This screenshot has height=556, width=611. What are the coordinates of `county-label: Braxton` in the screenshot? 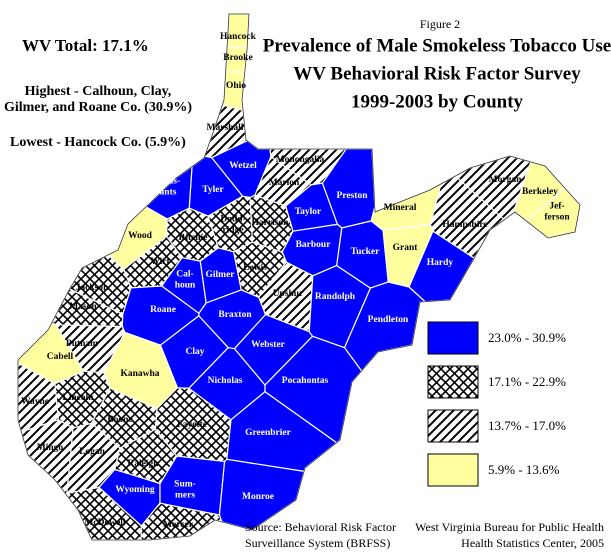 It's located at (235, 315).